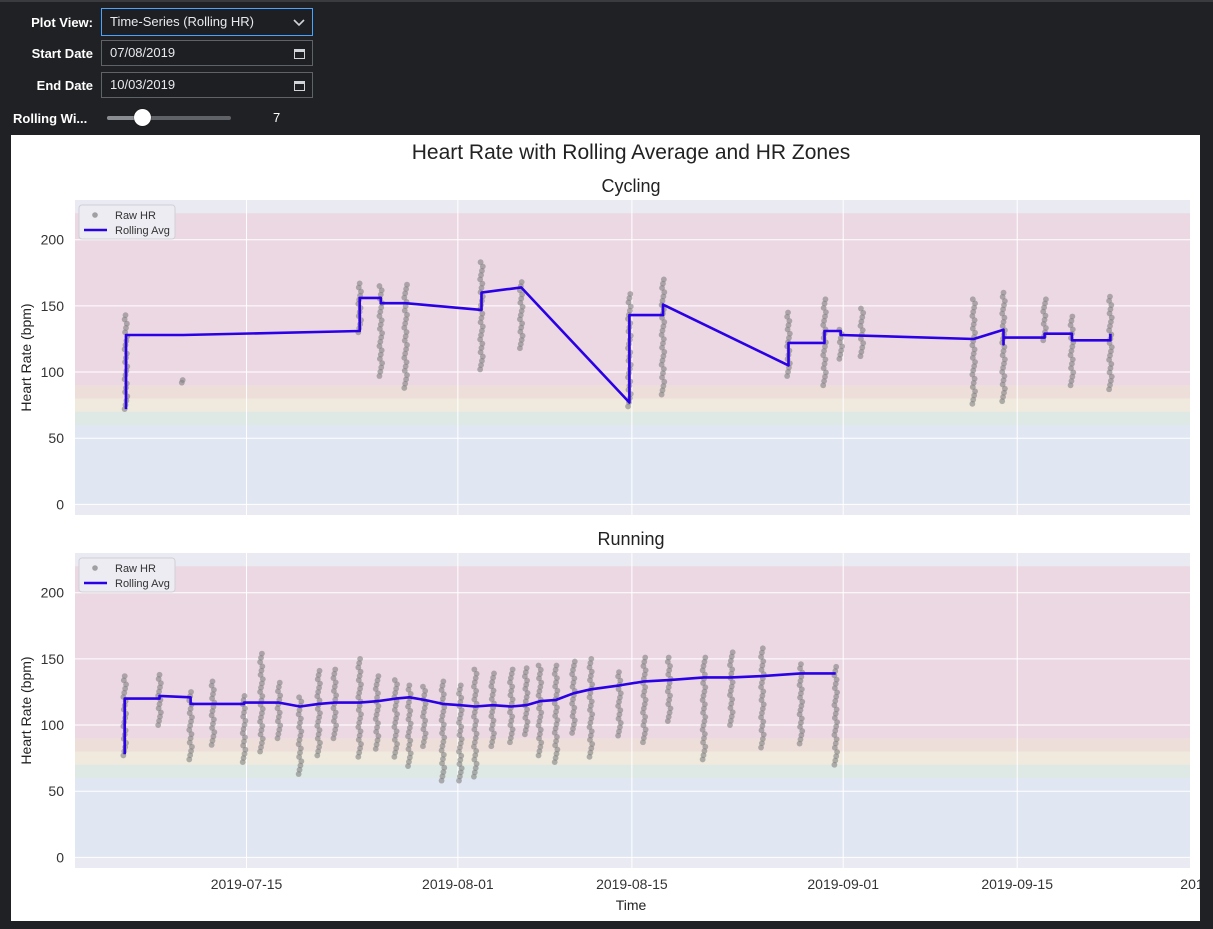 This screenshot has height=929, width=1213. Describe the element at coordinates (207, 53) in the screenshot. I see `start-date-input: 07/08/2019` at that location.